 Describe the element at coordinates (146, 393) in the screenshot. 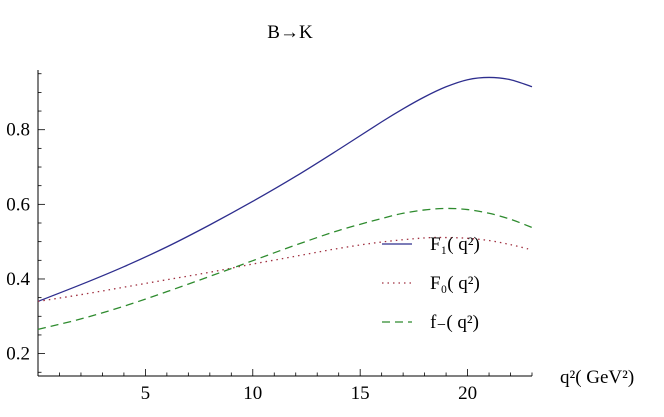

I see `x-tick-label: 5` at that location.